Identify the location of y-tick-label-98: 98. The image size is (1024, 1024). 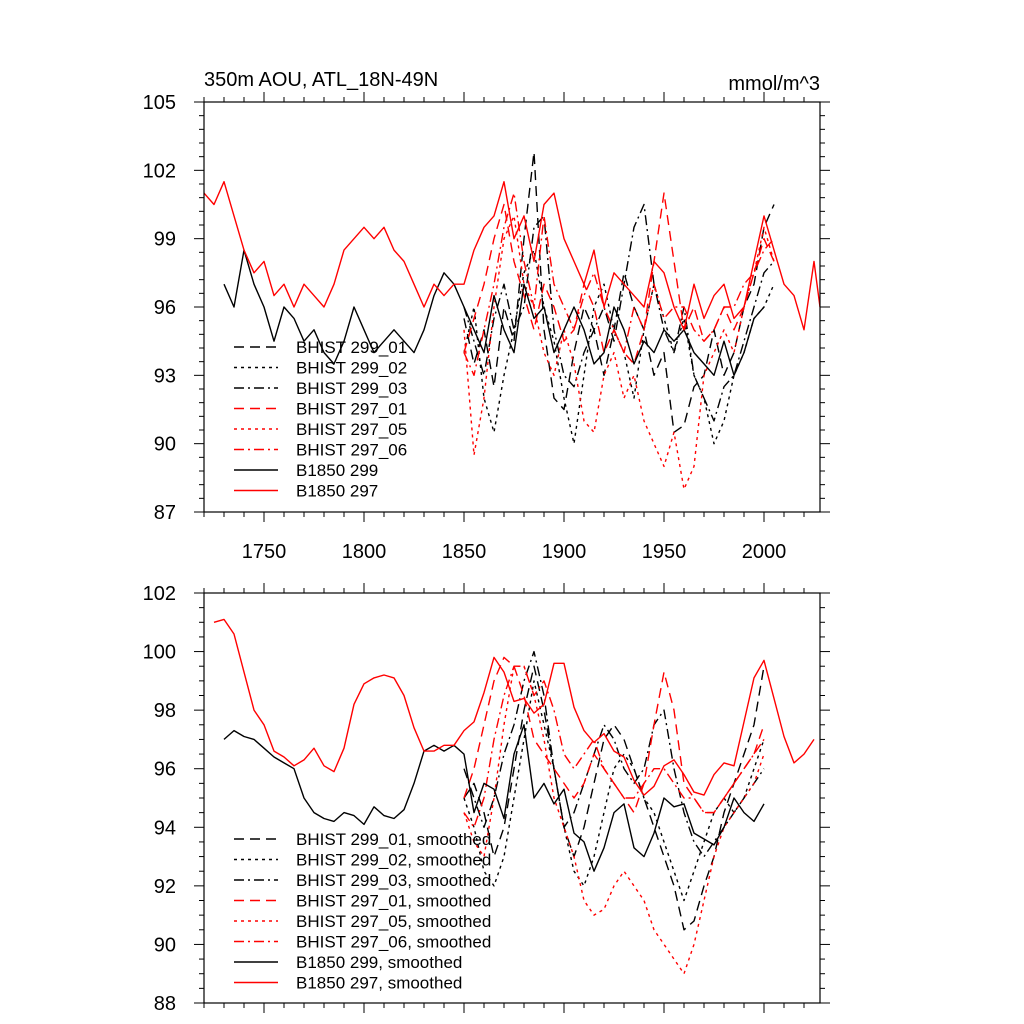
(165, 711).